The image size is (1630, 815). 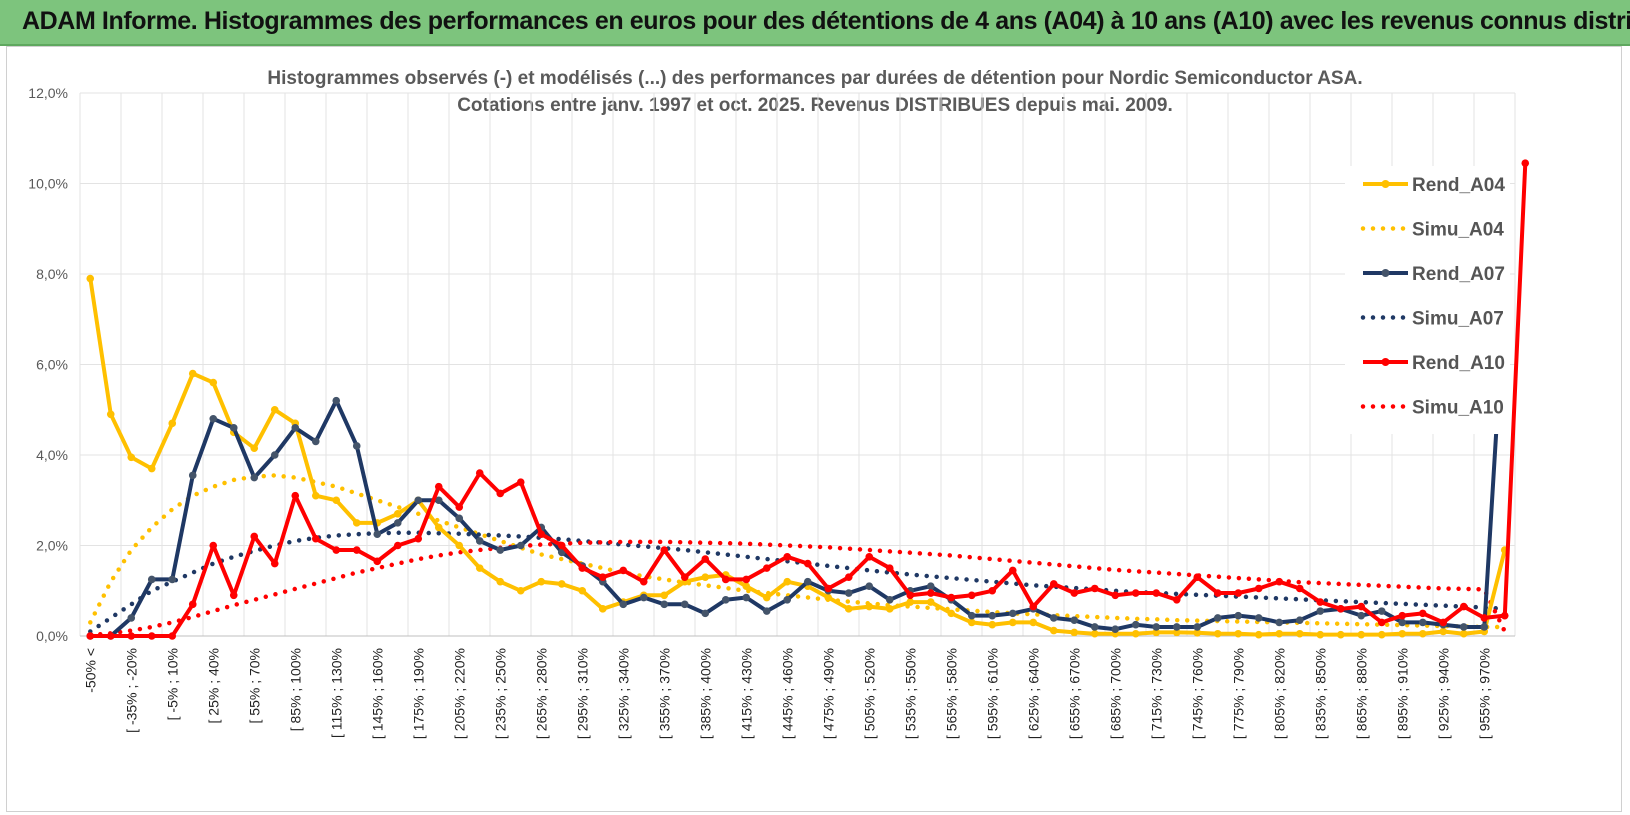 I want to click on y-tick-label: 4,0%, so click(x=52, y=455).